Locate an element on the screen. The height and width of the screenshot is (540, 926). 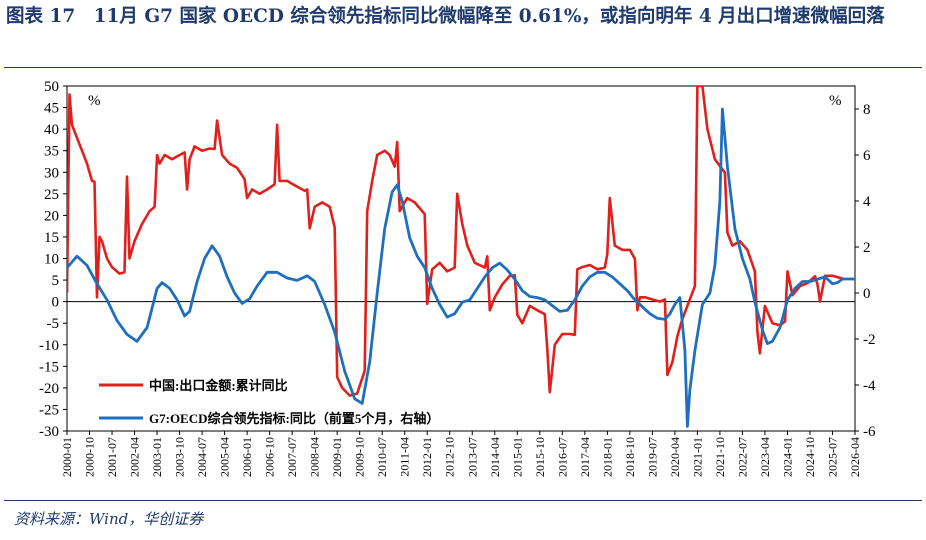
x-tick-label: 2008-04 is located at coordinates (315, 457).